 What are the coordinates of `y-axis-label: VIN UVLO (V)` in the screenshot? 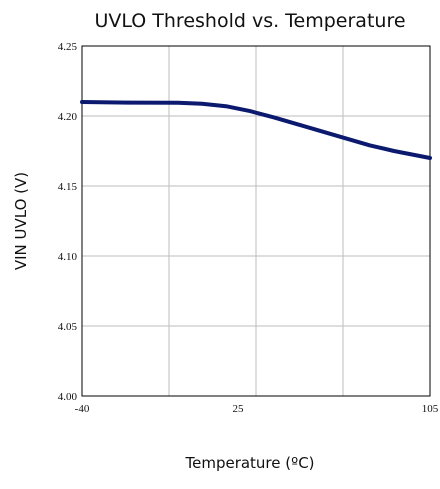 It's located at (21, 221).